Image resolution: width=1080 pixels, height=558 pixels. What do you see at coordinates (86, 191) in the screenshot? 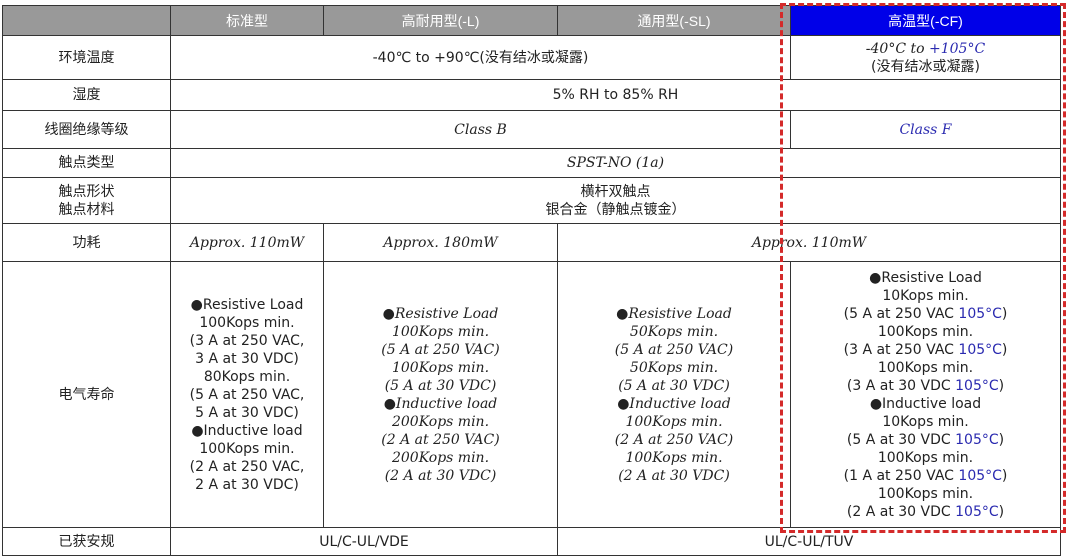
I see `label-contact-shape-1: 触点形状` at bounding box center [86, 191].